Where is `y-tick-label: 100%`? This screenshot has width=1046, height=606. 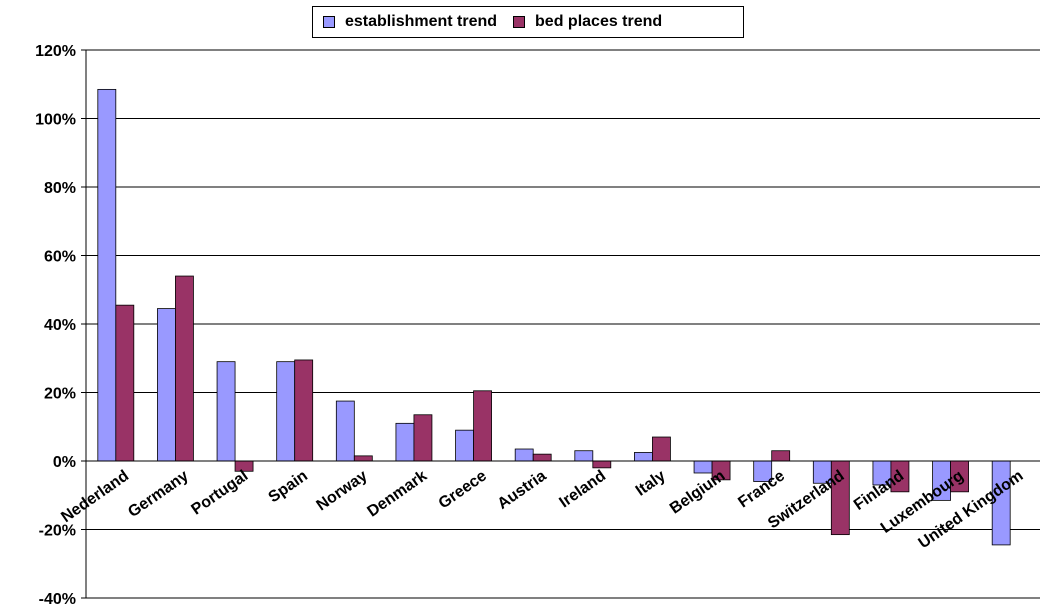
y-tick-label: 100% is located at coordinates (55, 120).